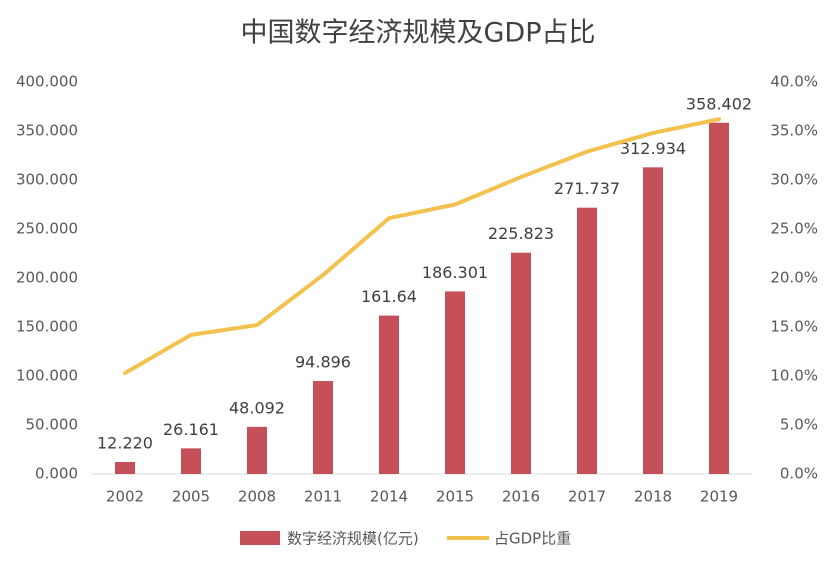 The width and height of the screenshot is (836, 570). Describe the element at coordinates (47, 327) in the screenshot. I see `y-tick-label: 150.000` at that location.